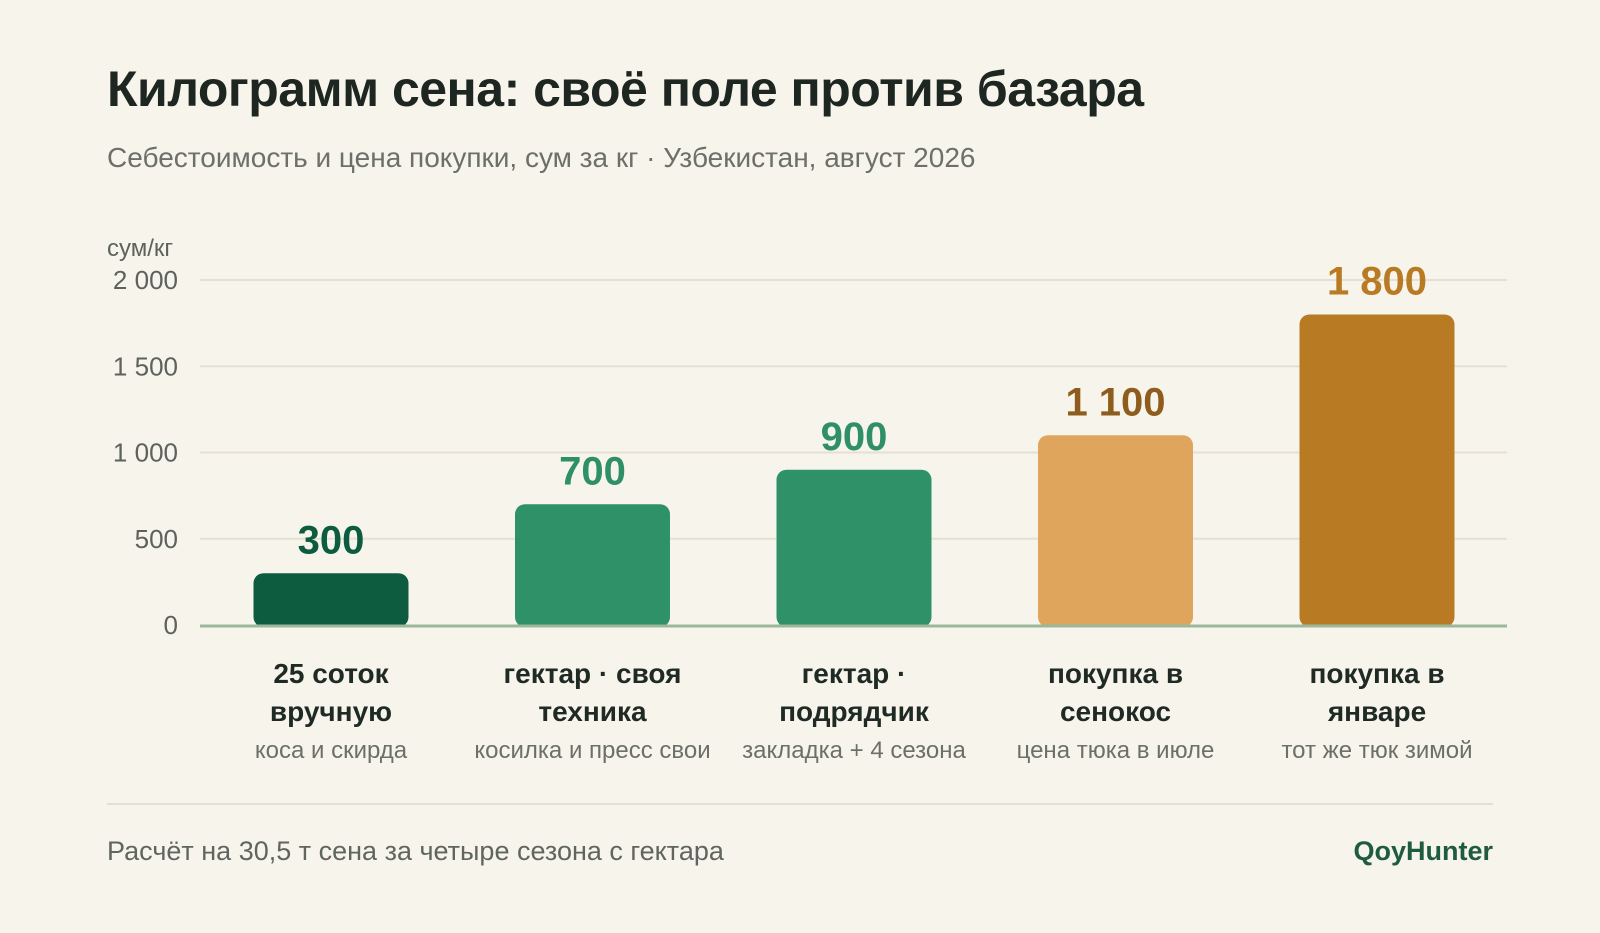 This screenshot has height=933, width=1600. Describe the element at coordinates (592, 471) in the screenshot. I see `bar-value-label: 700` at that location.